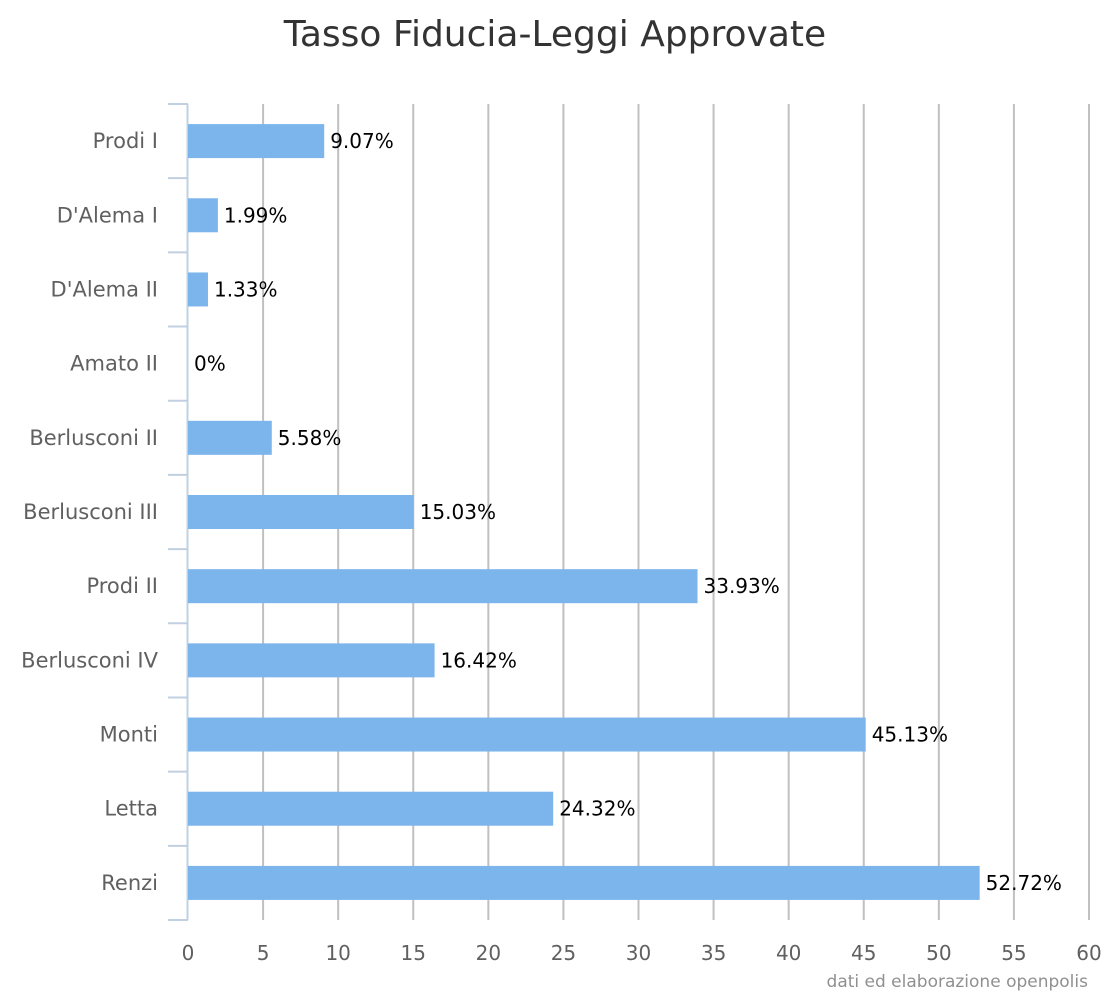 This screenshot has width=1110, height=1000. I want to click on data-label: 33.93%, so click(742, 586).